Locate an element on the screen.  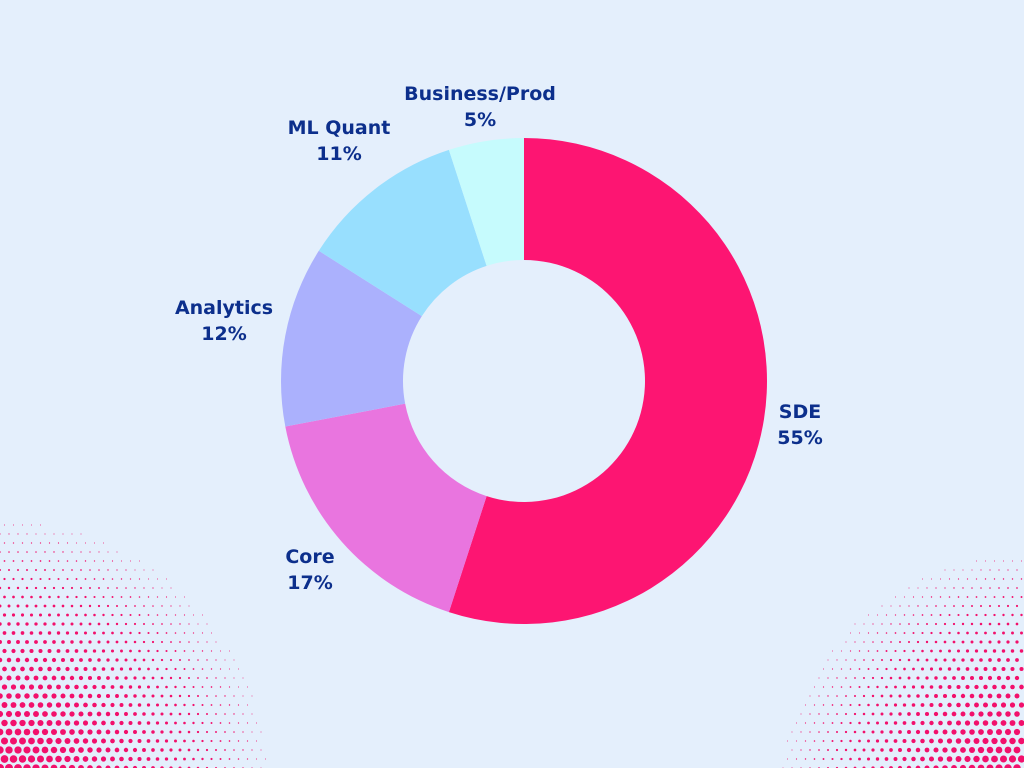
slice-label-name: Core is located at coordinates (309, 557).